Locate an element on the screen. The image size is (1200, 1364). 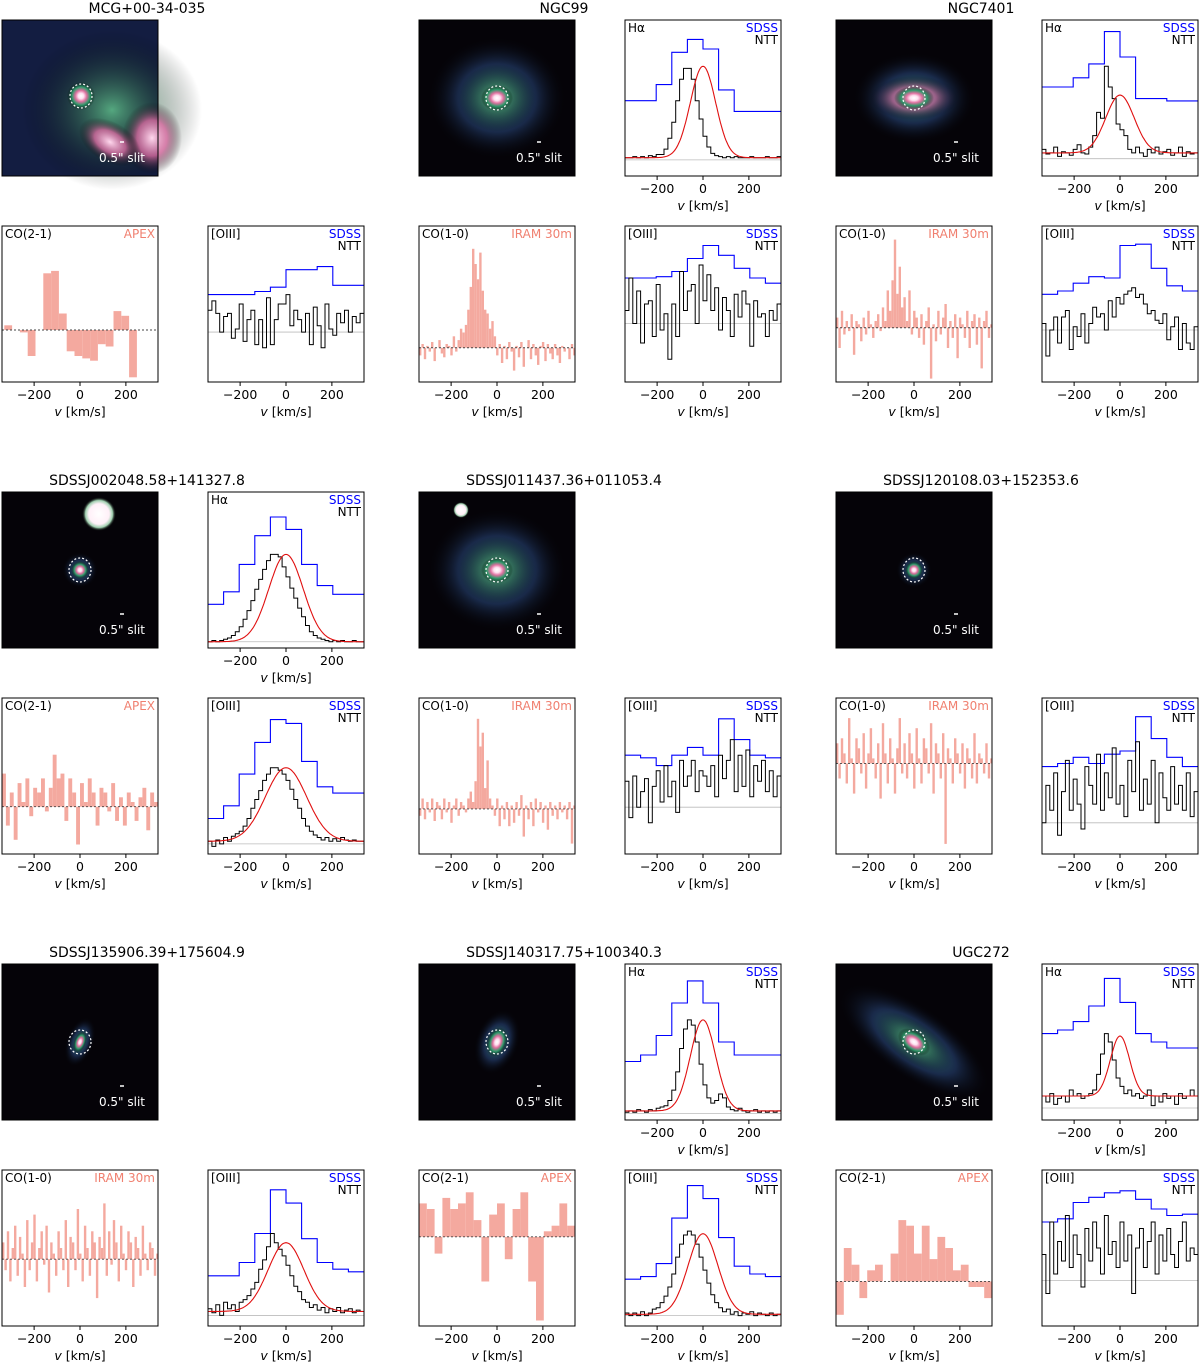
source-label: APEX is located at coordinates (139, 234).